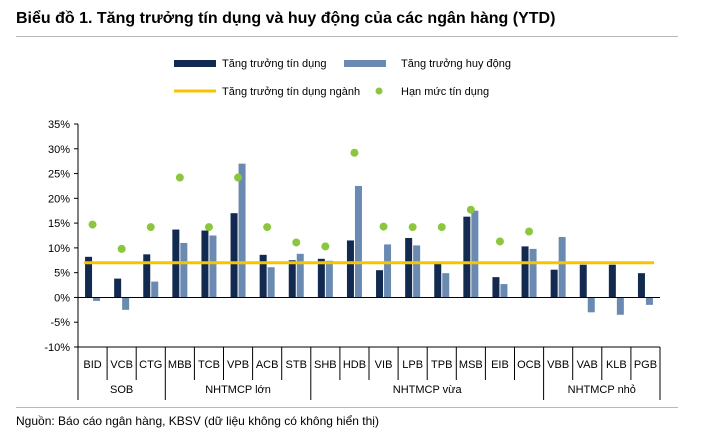  Describe the element at coordinates (354, 365) in the screenshot. I see `category-label-hdb: HDB` at that location.